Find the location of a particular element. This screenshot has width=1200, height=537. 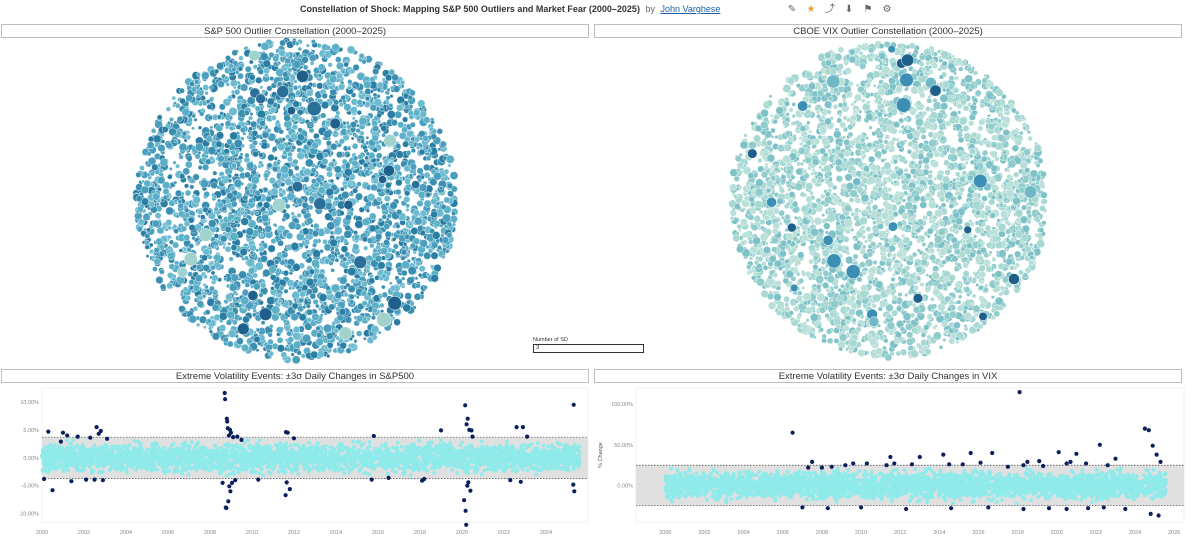

edit-icon: ✎ is located at coordinates (792, 9).